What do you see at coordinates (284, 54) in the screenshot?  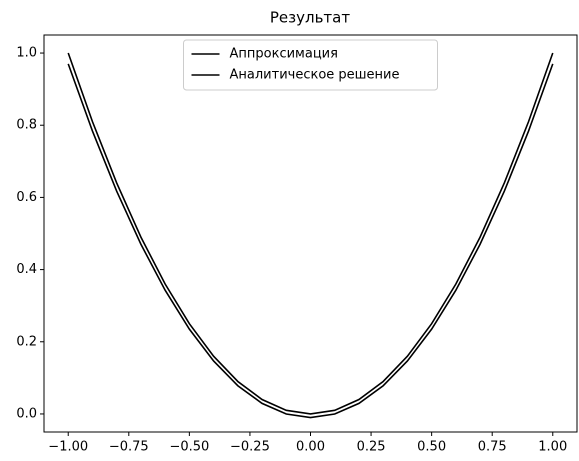 I see `legend-label: Аппроксимация` at bounding box center [284, 54].